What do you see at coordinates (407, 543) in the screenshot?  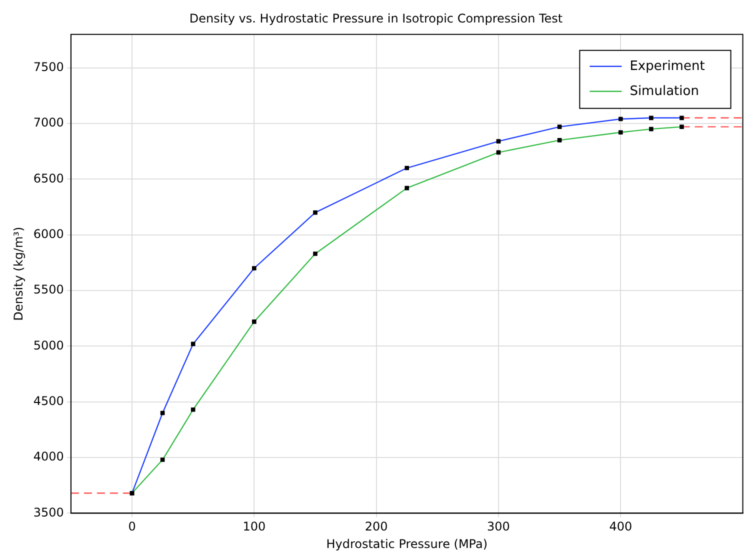 I see `x-axis-title: Hydrostatic Pressure (MPa)` at bounding box center [407, 543].